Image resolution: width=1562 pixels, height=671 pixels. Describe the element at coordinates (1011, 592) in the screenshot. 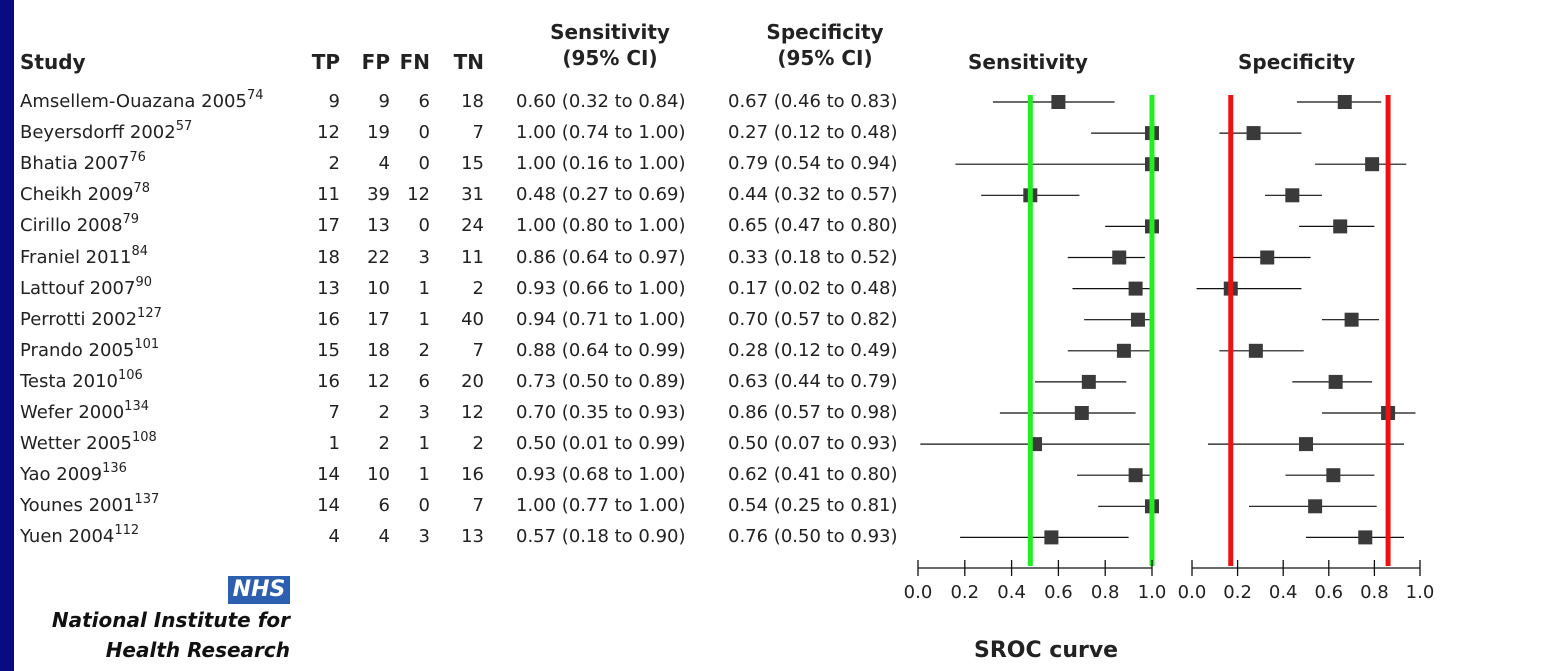

I see `sensitivity-tick-label: 0.4` at that location.